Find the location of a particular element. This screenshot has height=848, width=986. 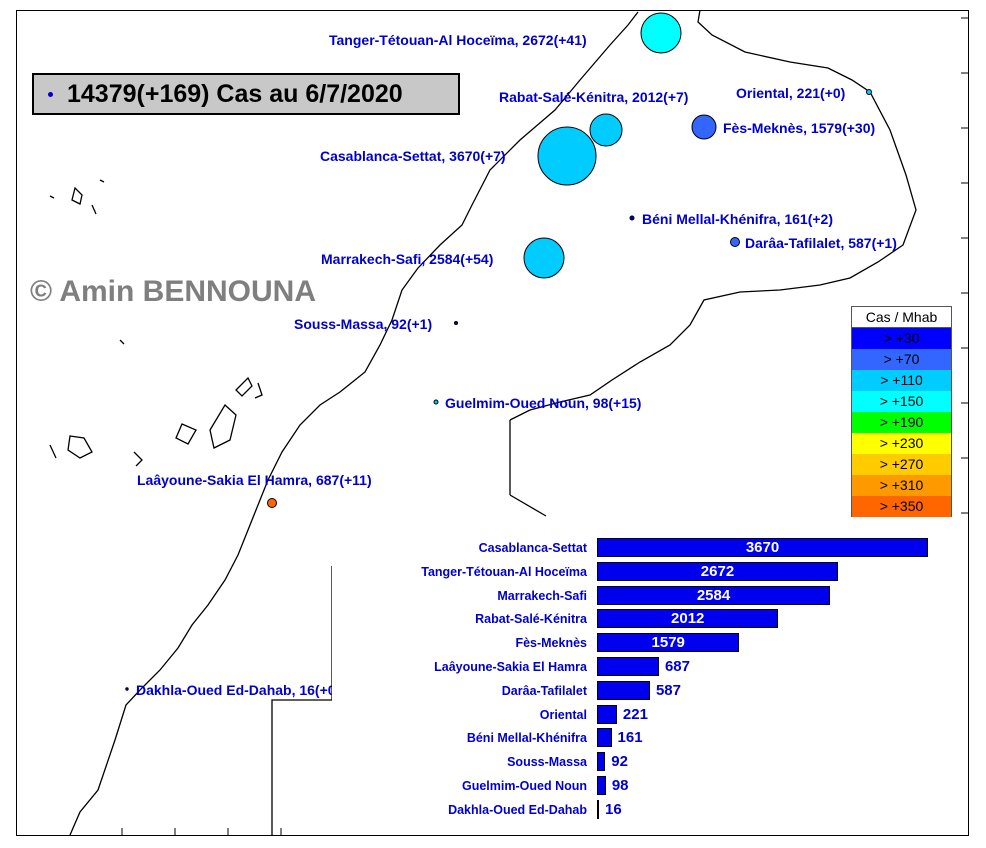

bar-category-label: Tanger-Tétouan-Al Hoceïma is located at coordinates (504, 571).